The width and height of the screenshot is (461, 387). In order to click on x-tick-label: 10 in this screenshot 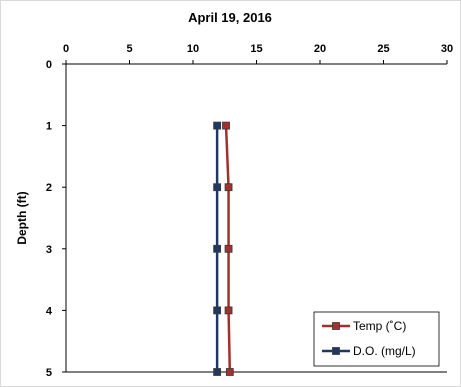, I will do `click(193, 49)`.